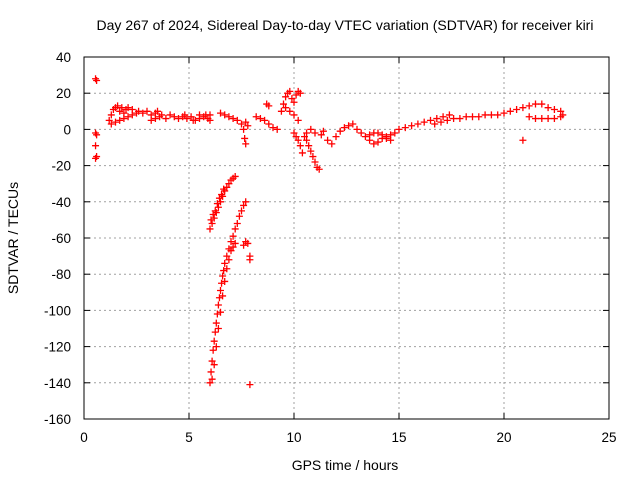  Describe the element at coordinates (57, 238) in the screenshot. I see `y-tick-labels: 40 20 0 -20 -40 -60 -80 -100 -120 -140 -160` at that location.